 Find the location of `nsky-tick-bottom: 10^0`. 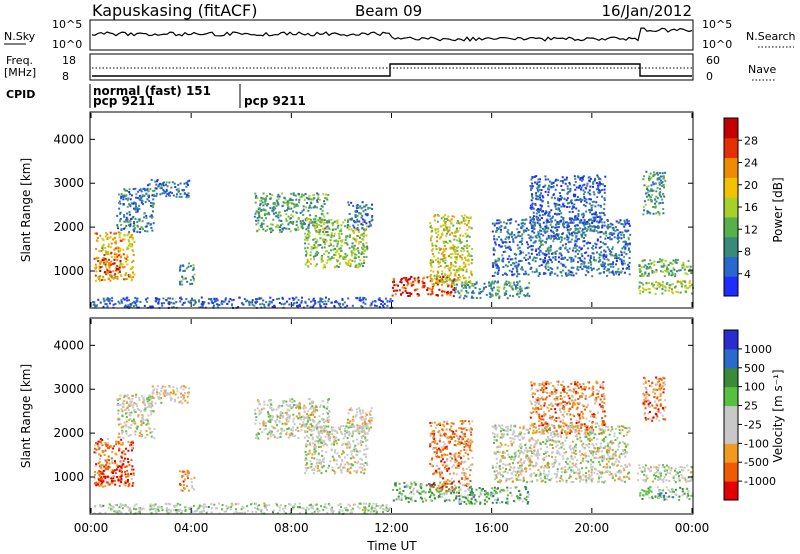

nsky-tick-bottom: 10^0 is located at coordinates (67, 44).